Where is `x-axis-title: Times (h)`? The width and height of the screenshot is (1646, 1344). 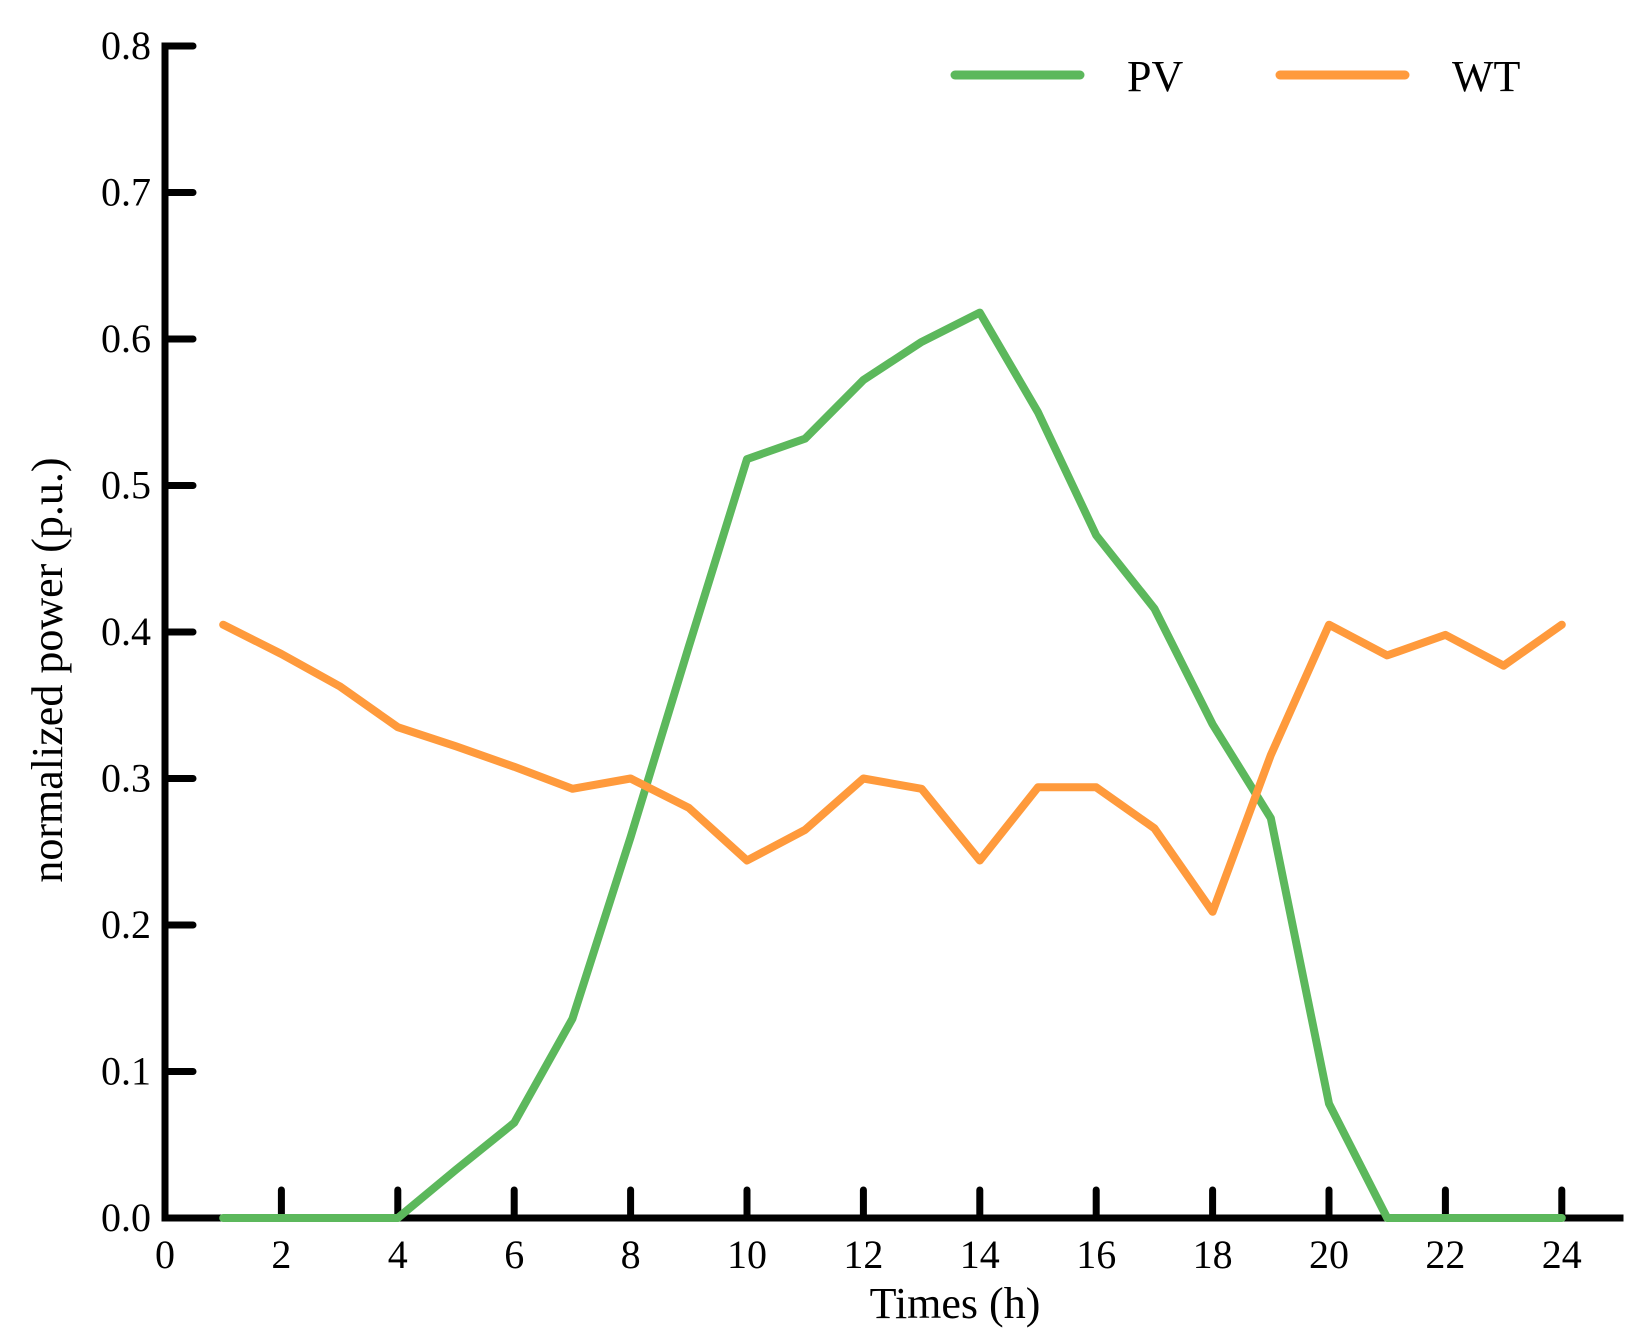
x-axis-title: Times (h) is located at coordinates (955, 1303).